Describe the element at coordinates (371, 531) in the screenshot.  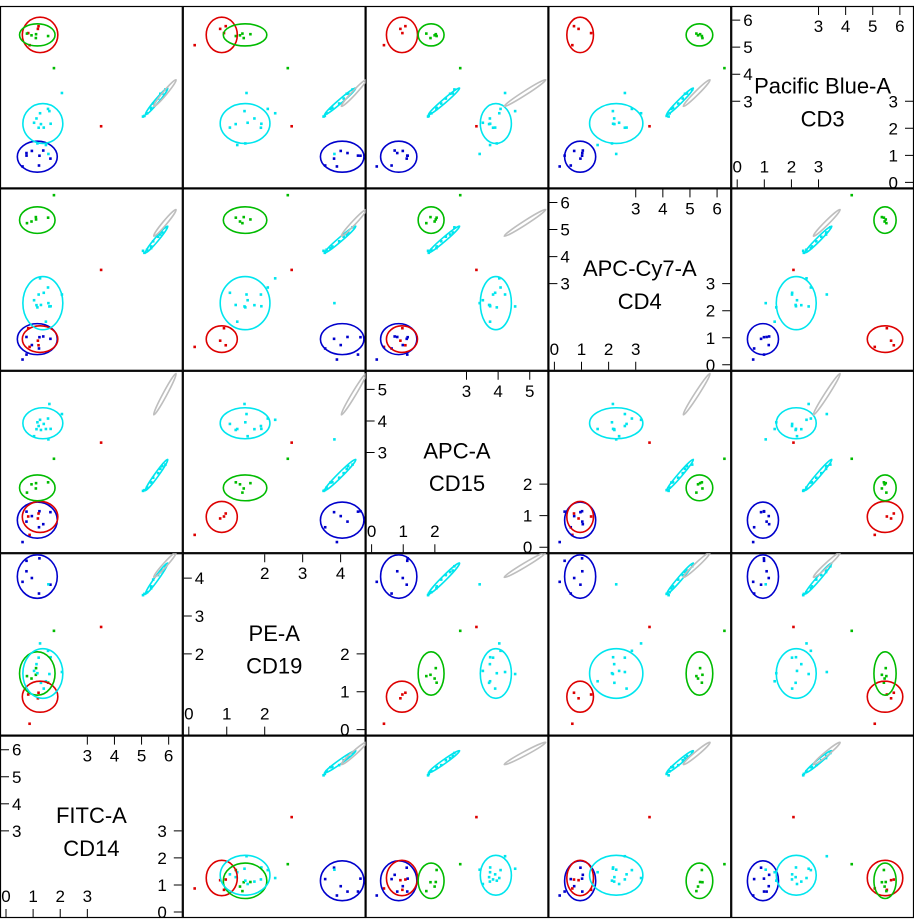
I see `tick-label-bottom: 0` at that location.